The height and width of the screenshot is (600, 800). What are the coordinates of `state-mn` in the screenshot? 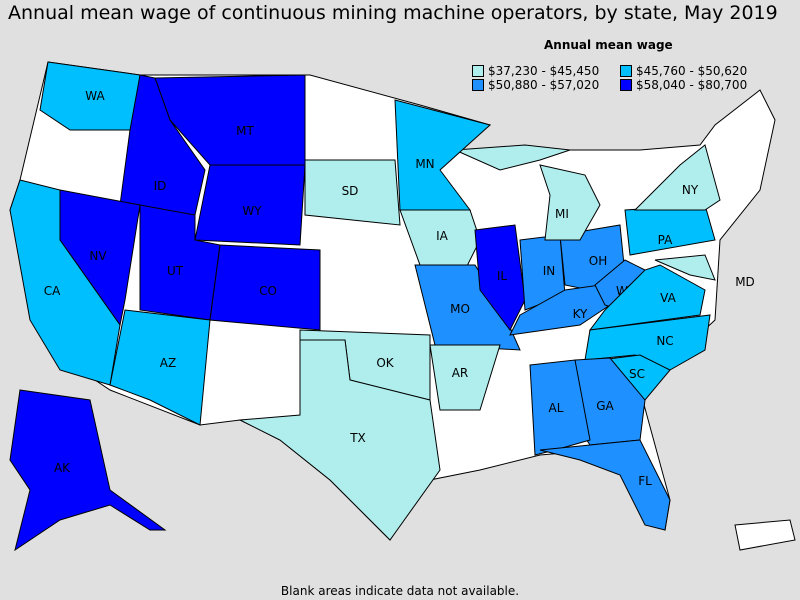 It's located at (443, 155).